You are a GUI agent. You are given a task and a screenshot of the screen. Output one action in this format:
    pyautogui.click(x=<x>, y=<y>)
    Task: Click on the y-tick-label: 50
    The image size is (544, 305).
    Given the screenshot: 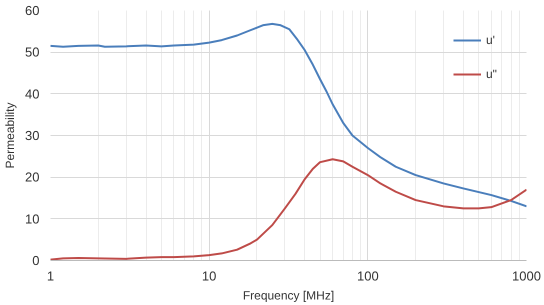 What is the action you would take?
    pyautogui.click(x=32, y=52)
    